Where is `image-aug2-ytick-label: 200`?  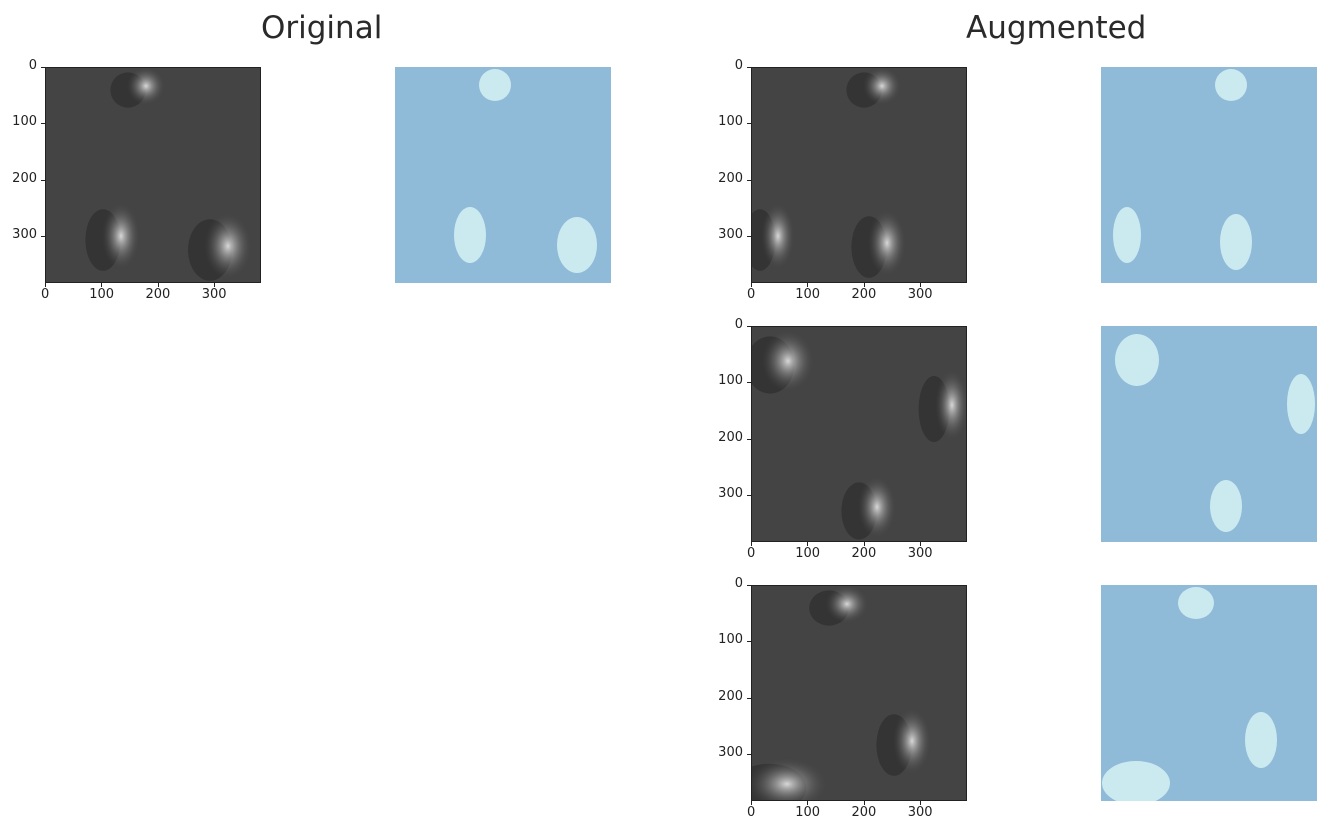 image-aug2-ytick-label: 200 is located at coordinates (730, 437).